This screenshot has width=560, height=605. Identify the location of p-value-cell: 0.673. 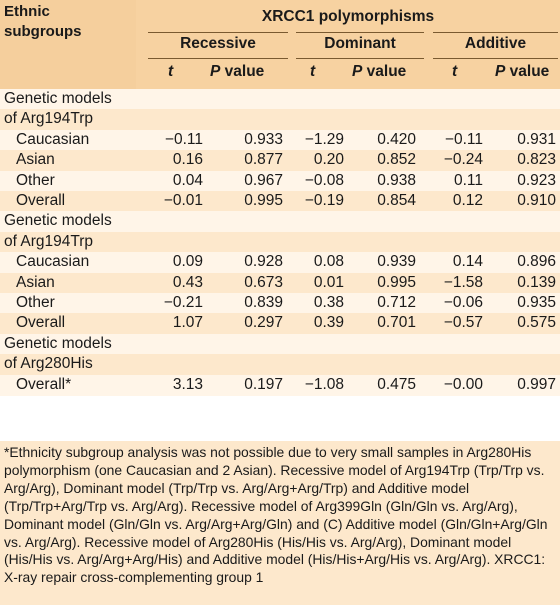
(263, 282).